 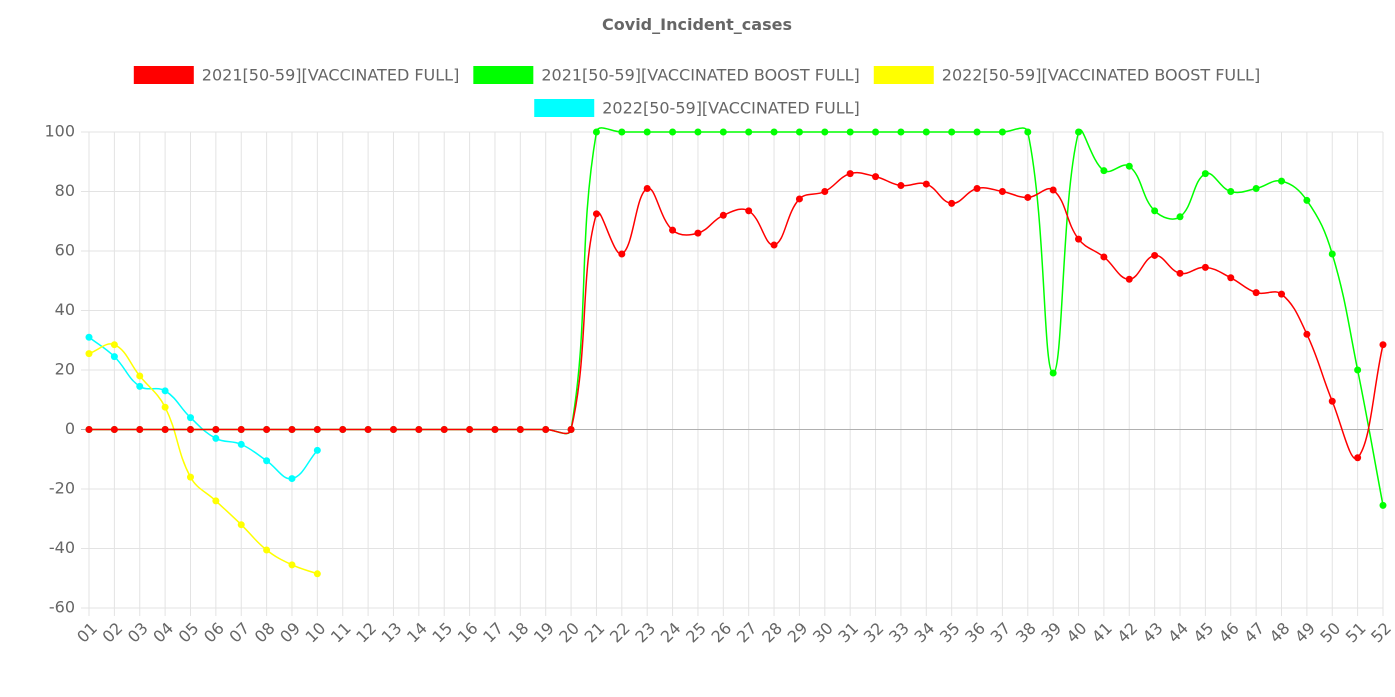 What do you see at coordinates (823, 633) in the screenshot?
I see `x-tick-label: 30` at bounding box center [823, 633].